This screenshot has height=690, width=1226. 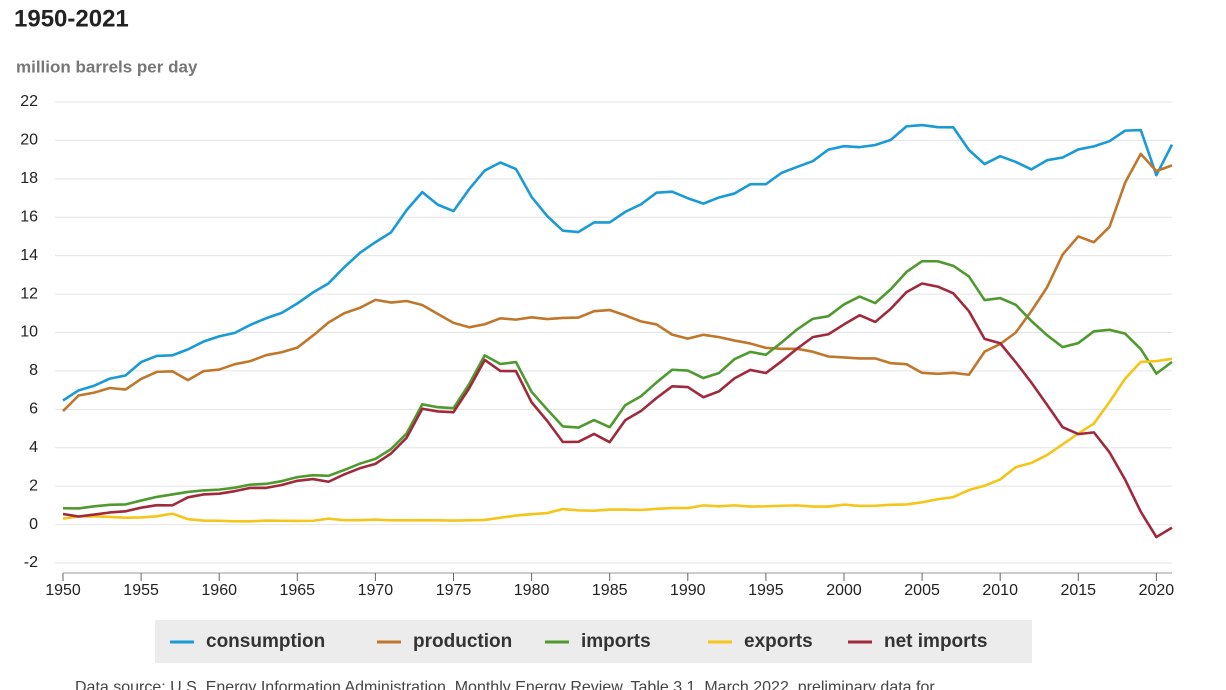 I want to click on y-tick-label: 6, so click(x=33, y=409).